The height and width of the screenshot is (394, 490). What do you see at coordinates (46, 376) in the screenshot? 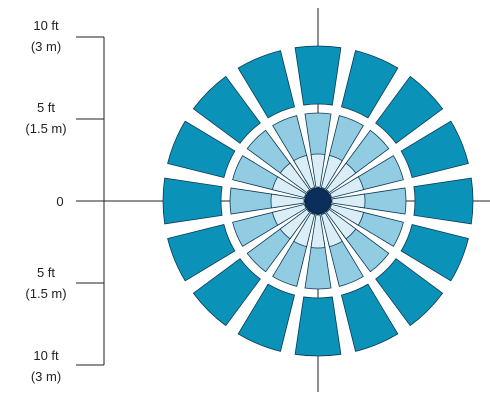
I see `scale-label-bottom-m: (3 m)` at bounding box center [46, 376].